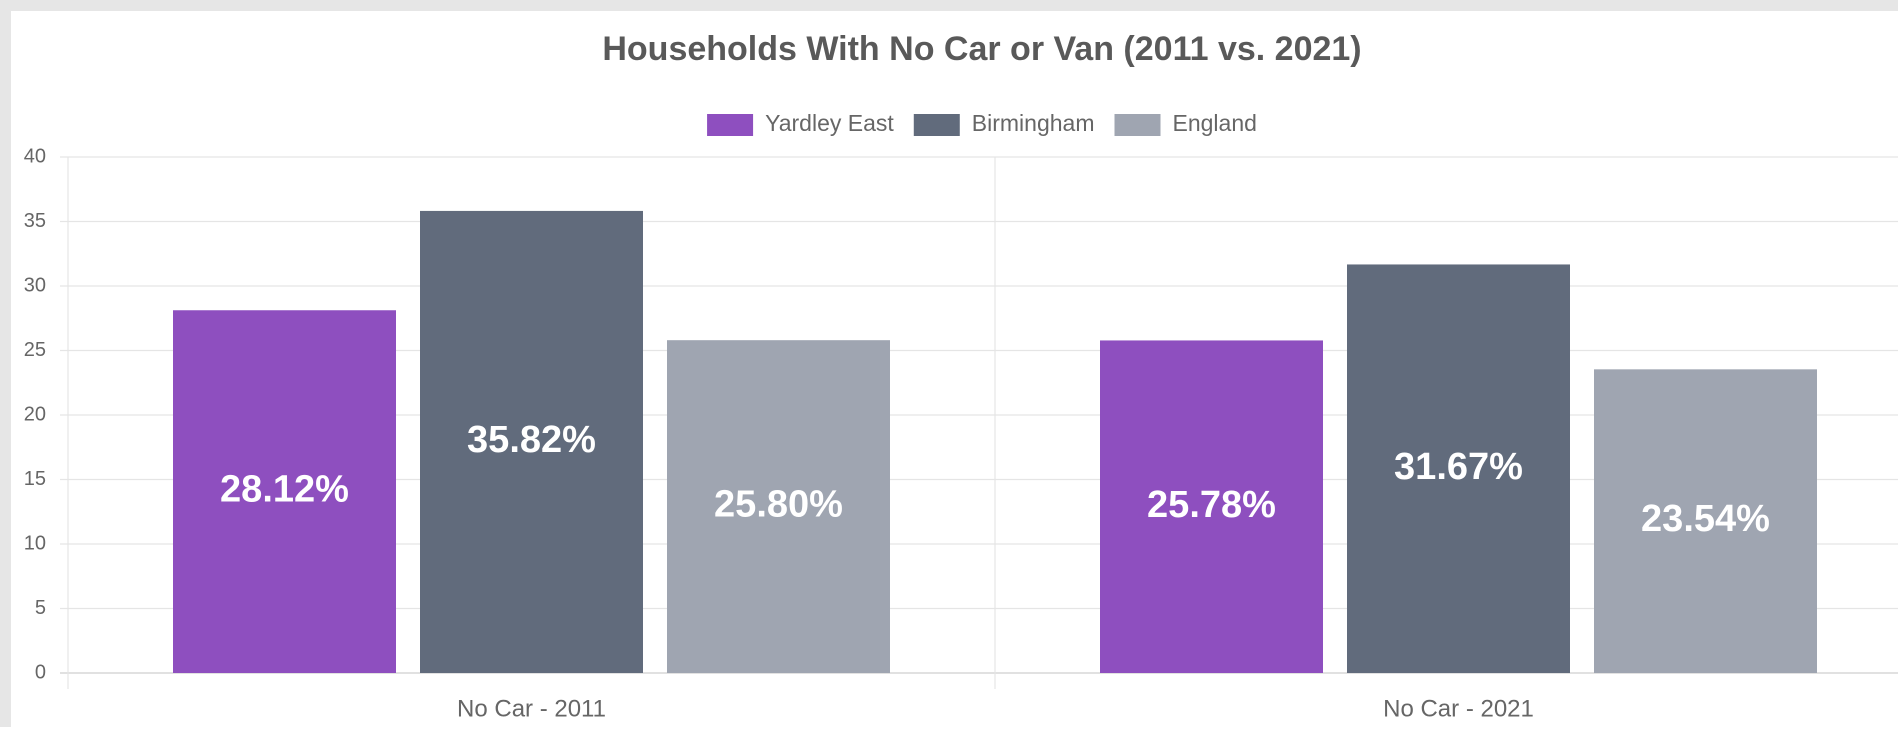  What do you see at coordinates (1215, 123) in the screenshot?
I see `legend-label: England` at bounding box center [1215, 123].